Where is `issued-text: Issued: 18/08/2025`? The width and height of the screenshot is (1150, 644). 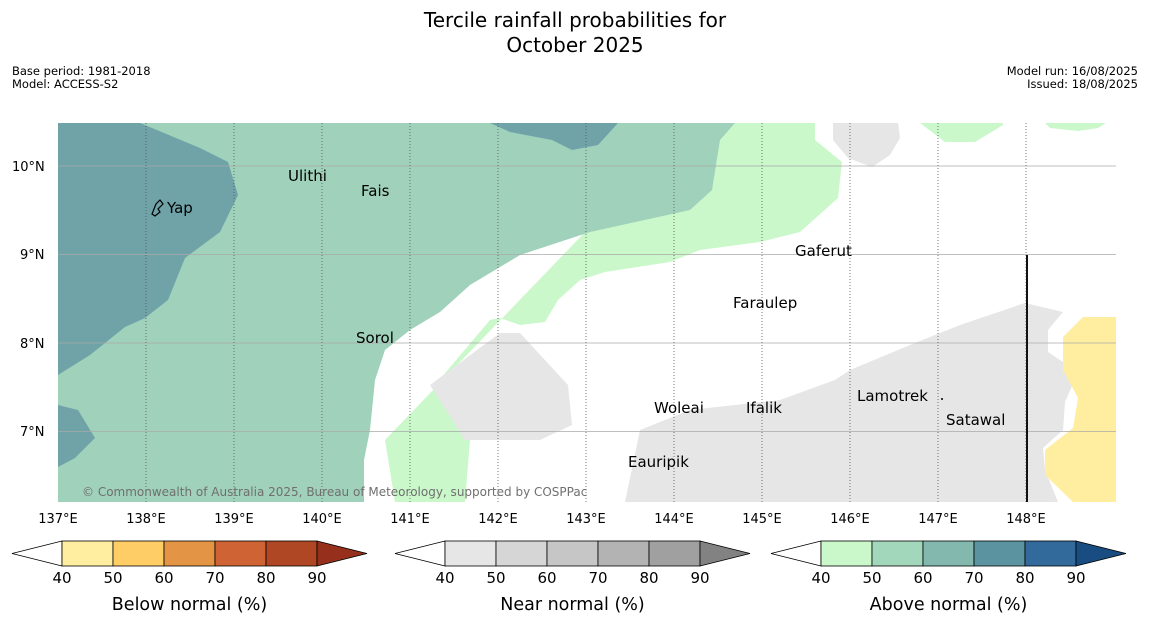
issued-text: Issued: 18/08/2025 is located at coordinates (1082, 84).